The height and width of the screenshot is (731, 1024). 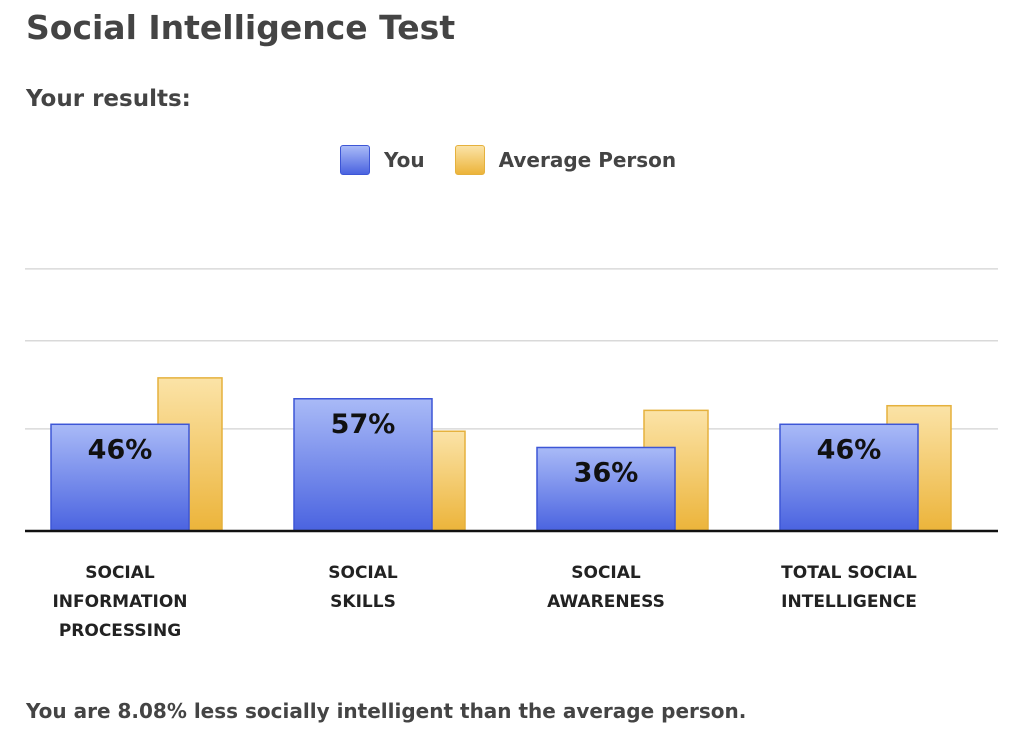 What do you see at coordinates (606, 587) in the screenshot?
I see `category-label-3: SOCIAL AWARENESS` at bounding box center [606, 587].